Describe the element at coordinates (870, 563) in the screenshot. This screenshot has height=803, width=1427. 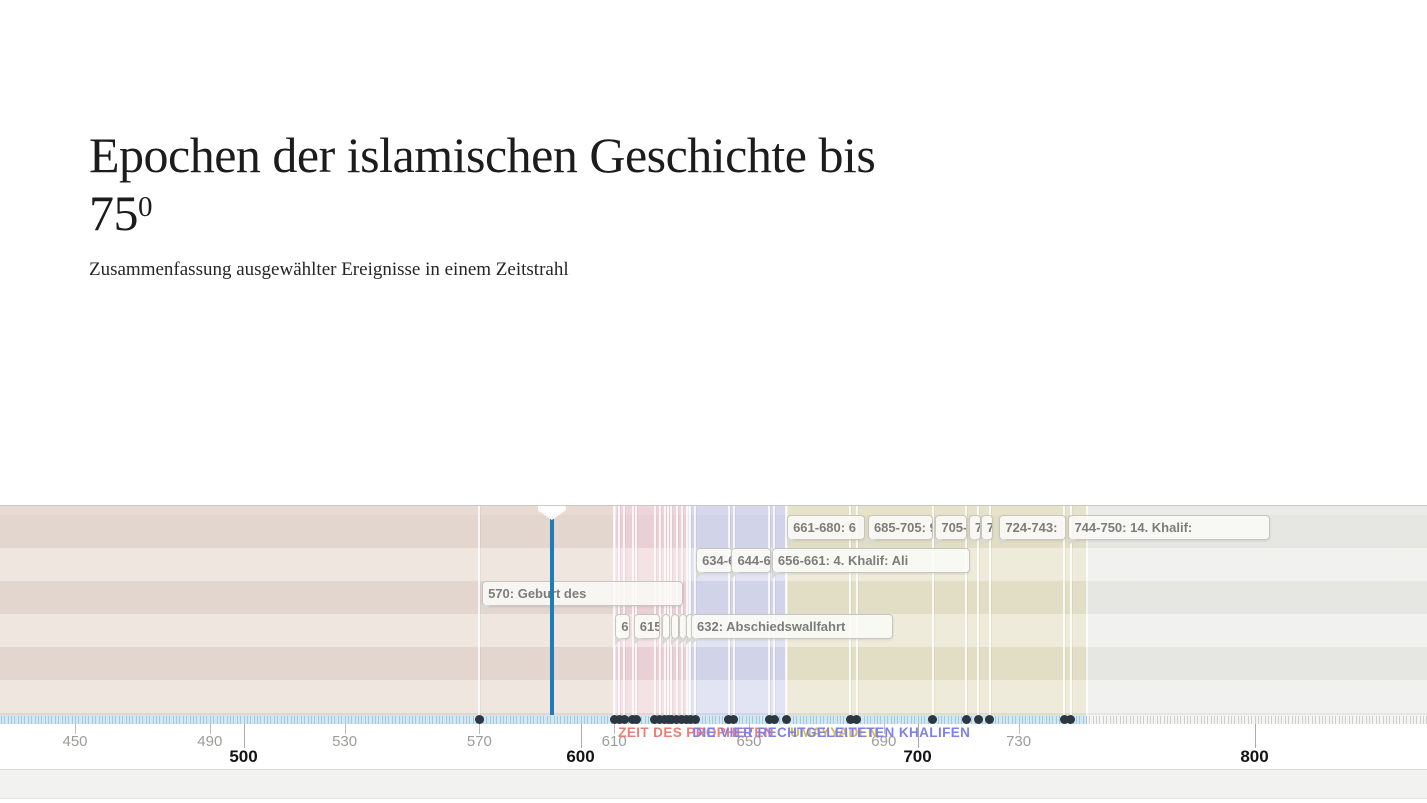
I see `event-flag: 656-661: 4. Khalif: Ali` at that location.